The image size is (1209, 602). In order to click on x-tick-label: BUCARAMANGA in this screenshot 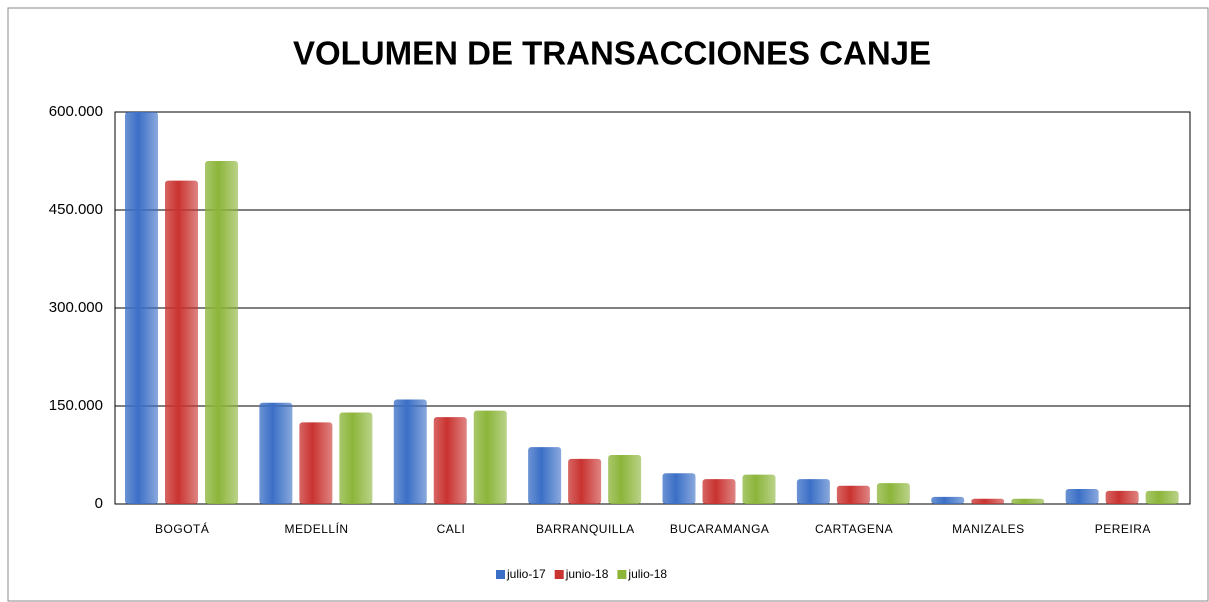, I will do `click(720, 529)`.